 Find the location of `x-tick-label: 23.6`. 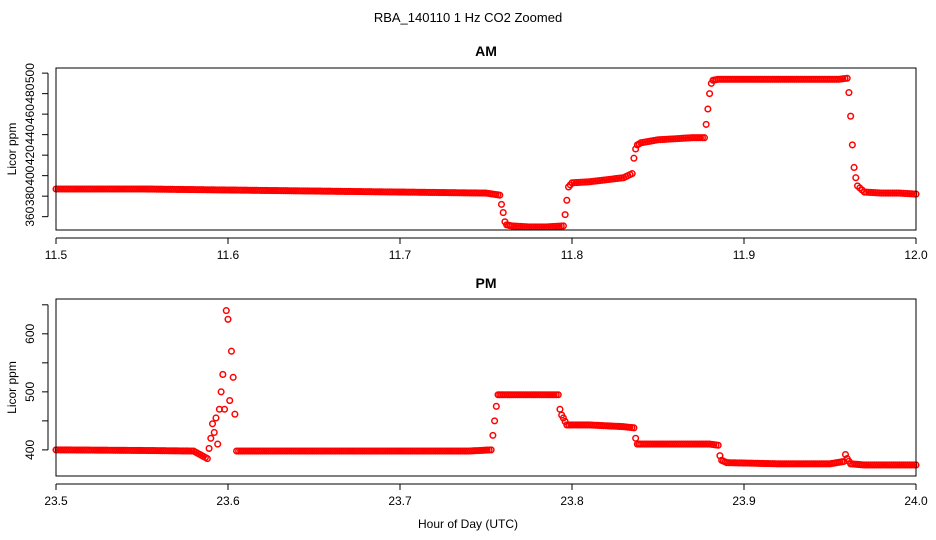

x-tick-label: 23.6 is located at coordinates (228, 501).